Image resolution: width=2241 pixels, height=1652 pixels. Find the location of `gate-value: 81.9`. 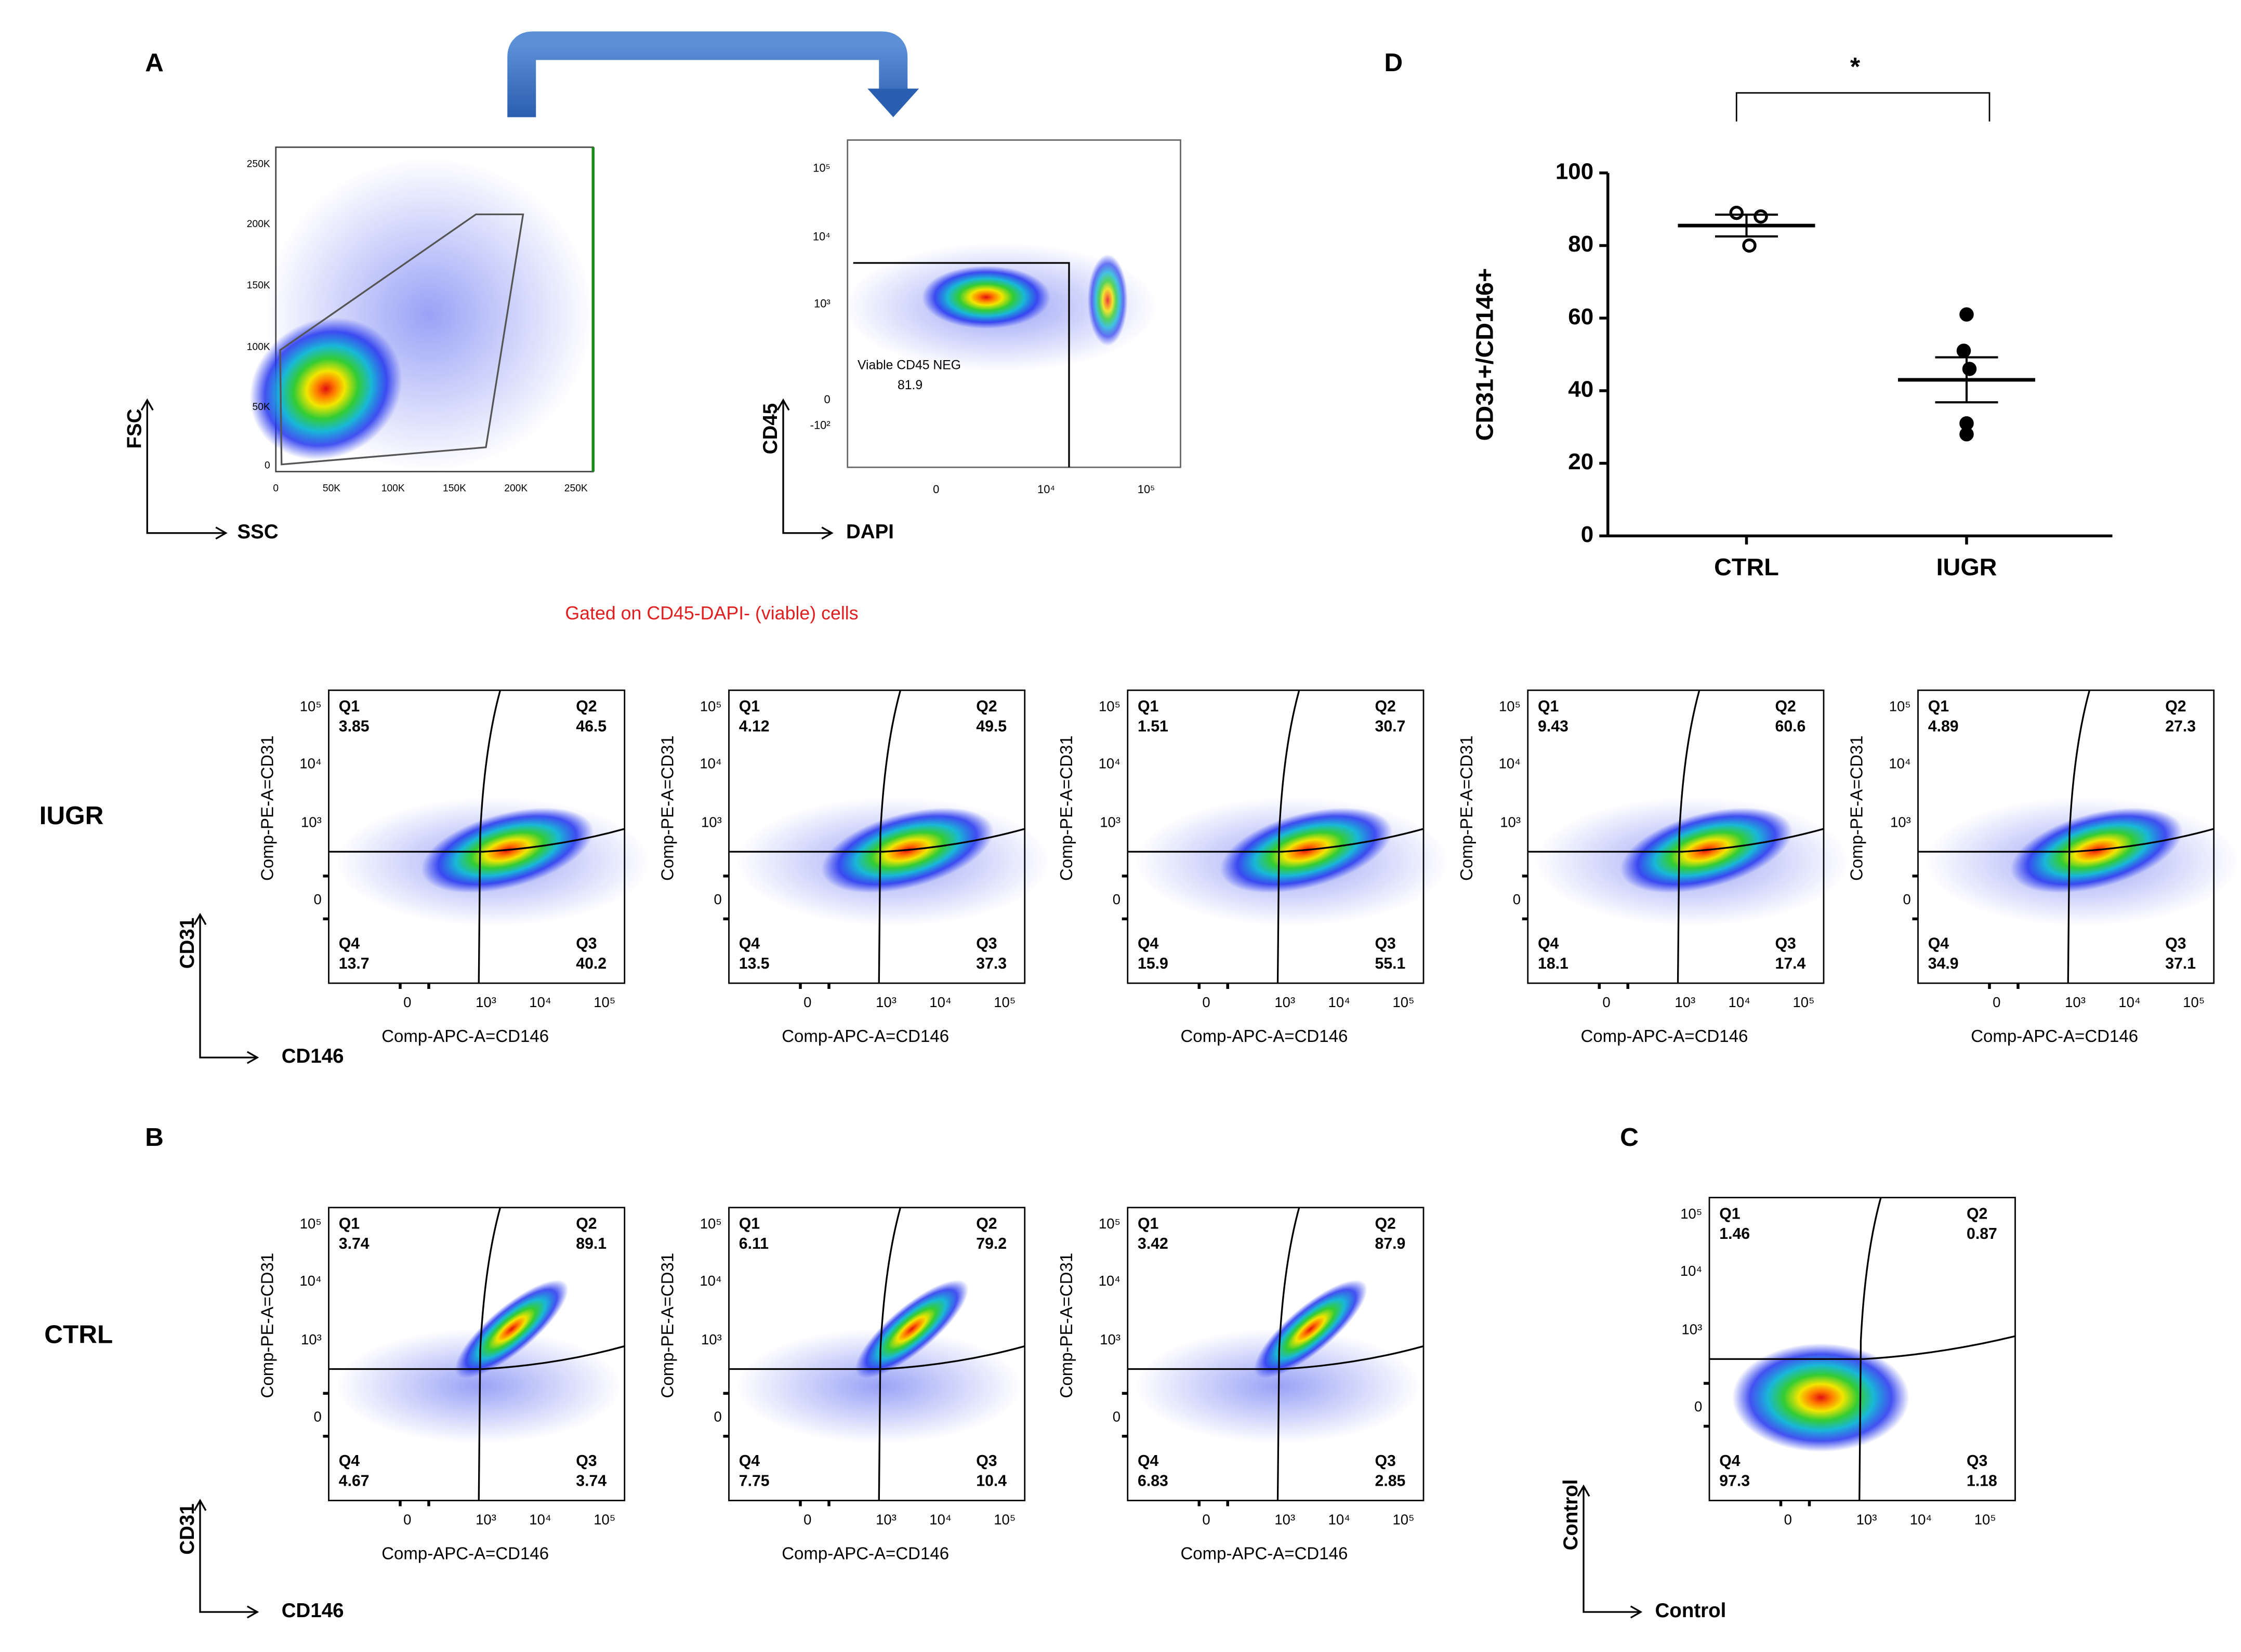

gate-value: 81.9 is located at coordinates (910, 385).